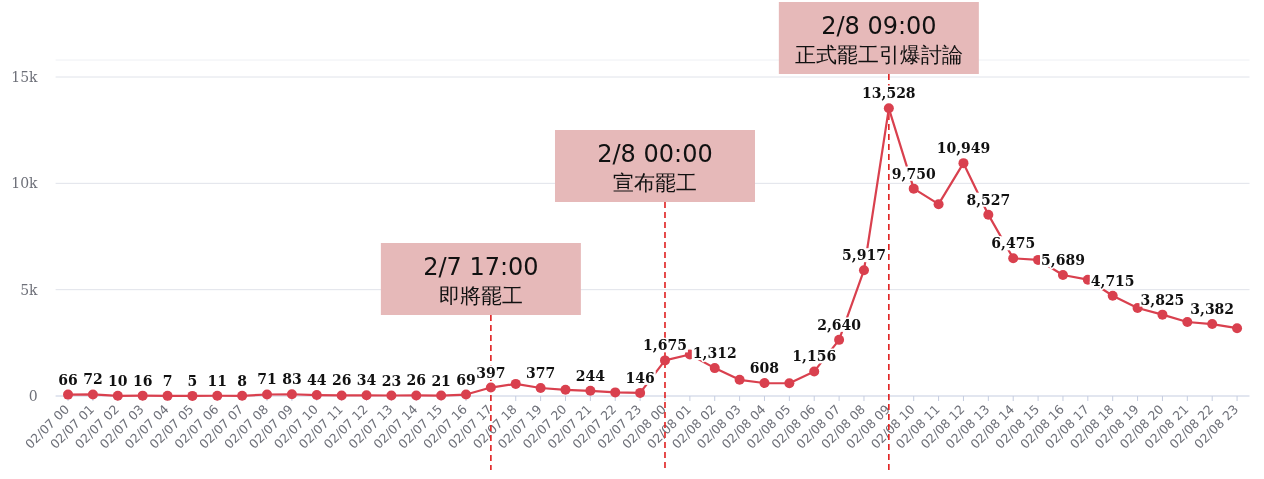  What do you see at coordinates (814, 356) in the screenshot?
I see `data-label: 1,156` at bounding box center [814, 356].